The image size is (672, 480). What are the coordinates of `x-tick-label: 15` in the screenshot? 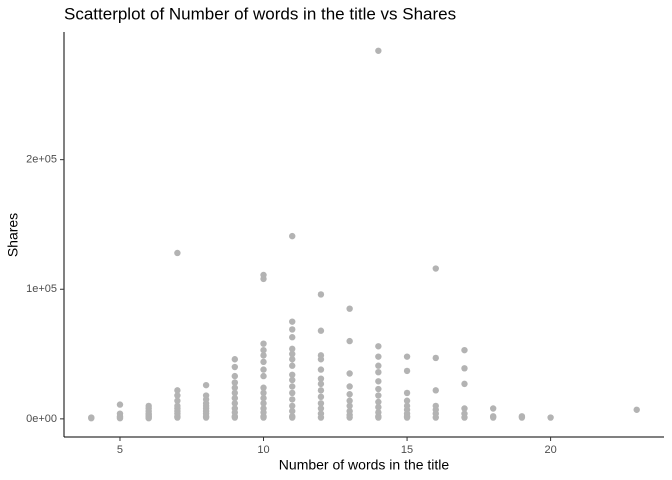 It's located at (407, 450).